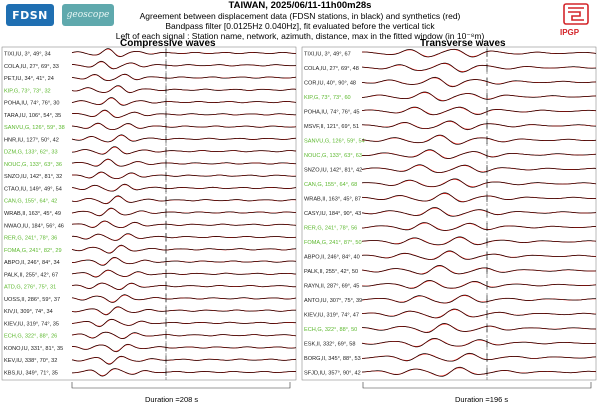  Describe the element at coordinates (327, 98) in the screenshot. I see `station-label: KIP,G, 73°, 73°, 60` at that location.